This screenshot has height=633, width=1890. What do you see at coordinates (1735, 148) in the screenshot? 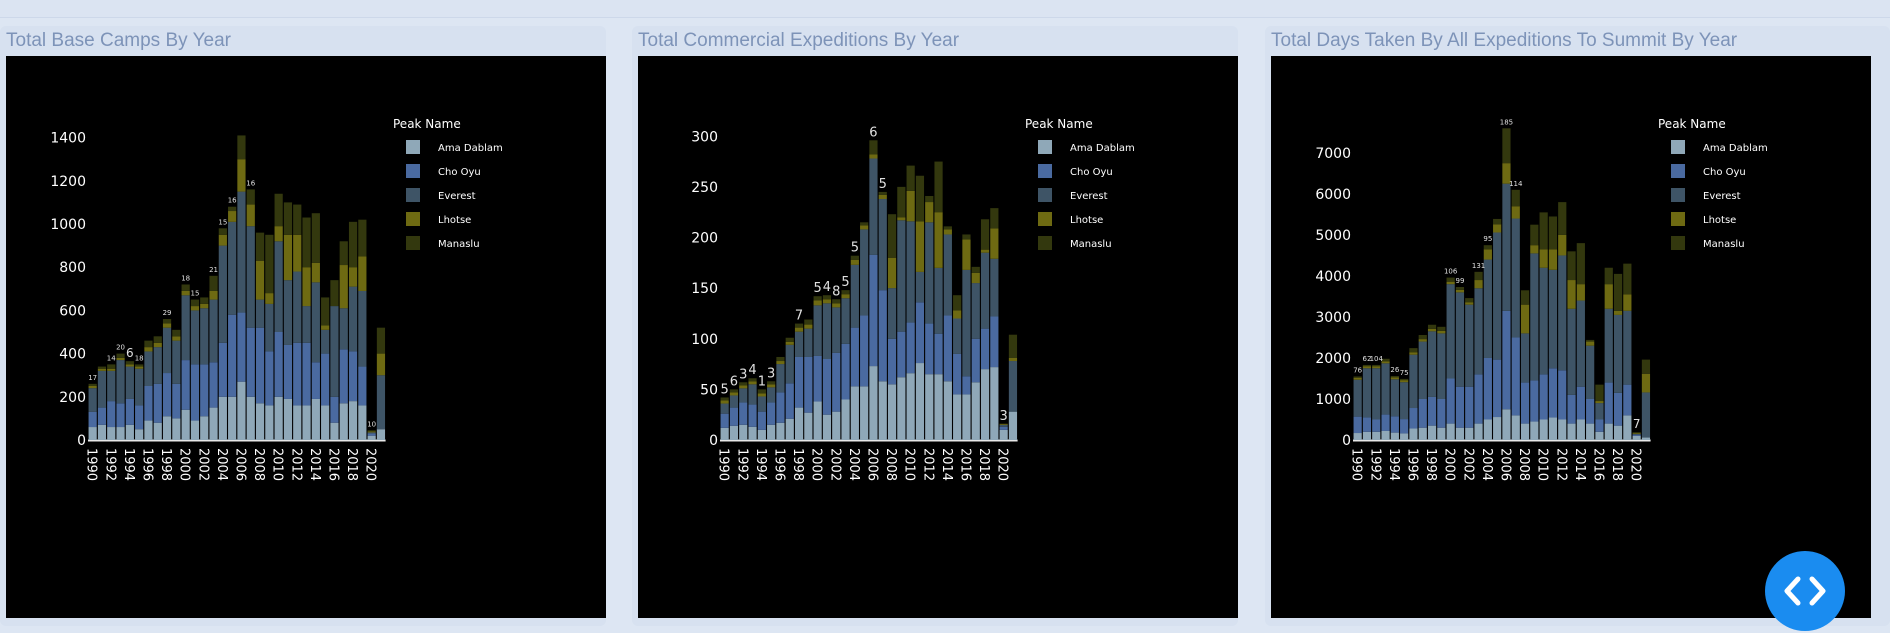
I see `legend-label: Ama Dablam` at bounding box center [1735, 148].